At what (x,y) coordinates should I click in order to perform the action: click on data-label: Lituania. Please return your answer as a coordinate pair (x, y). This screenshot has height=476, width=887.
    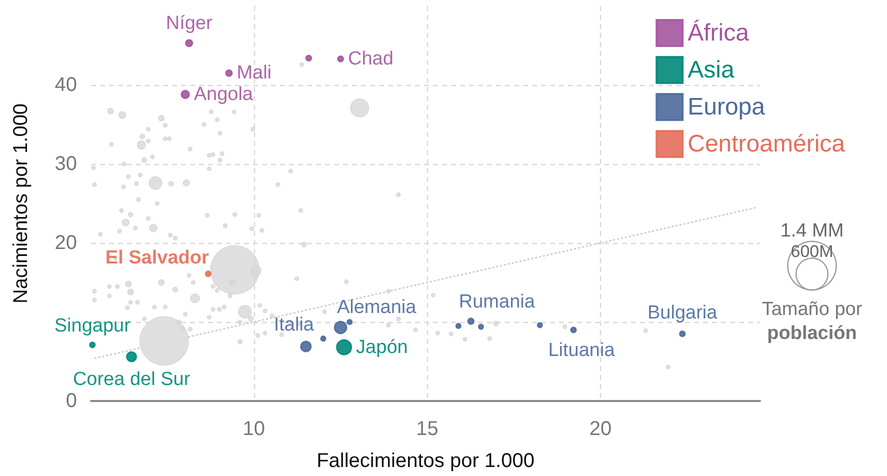
    Looking at the image, I should click on (582, 351).